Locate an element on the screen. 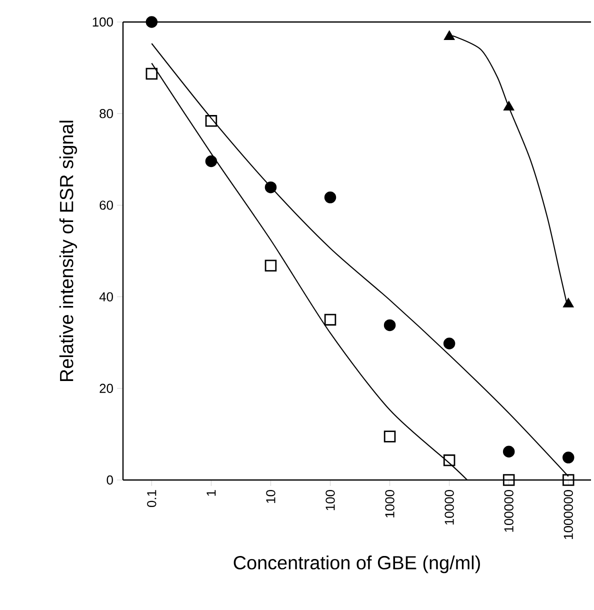 The width and height of the screenshot is (594, 610). x-tick-label: 1 is located at coordinates (211, 493).